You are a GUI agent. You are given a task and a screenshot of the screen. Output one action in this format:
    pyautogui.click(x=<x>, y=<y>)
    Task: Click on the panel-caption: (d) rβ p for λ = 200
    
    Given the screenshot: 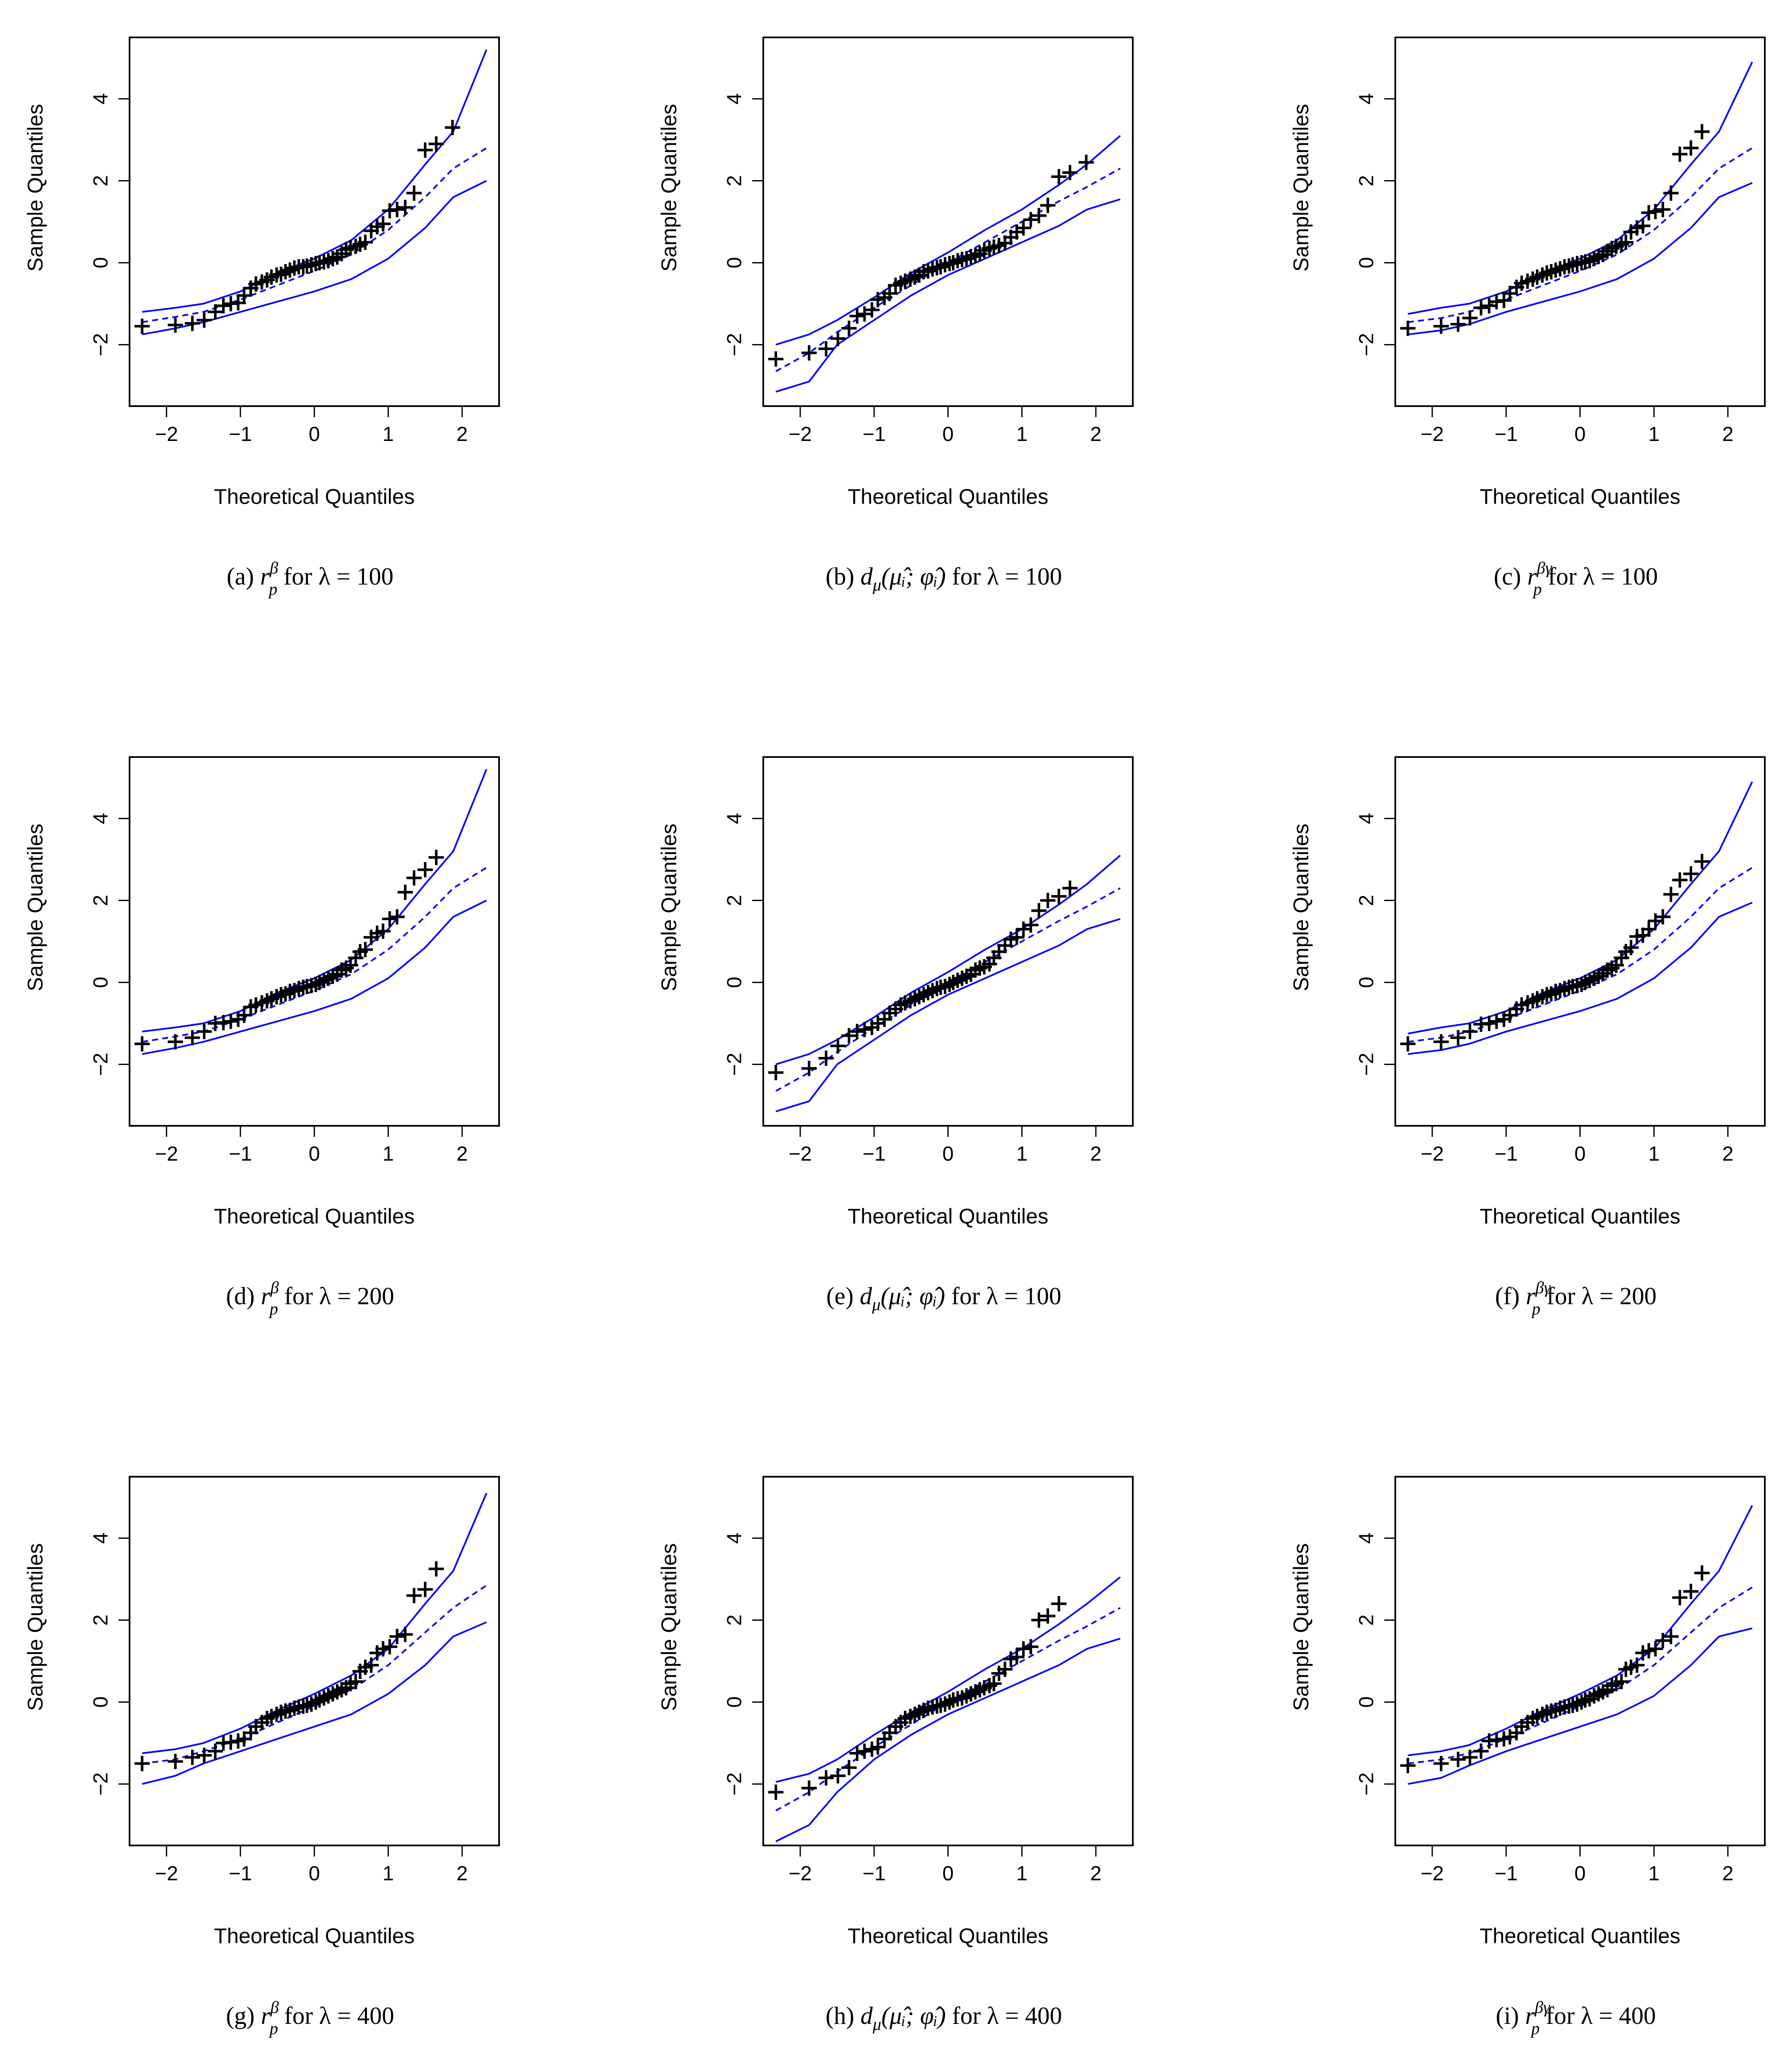 What is the action you would take?
    pyautogui.click(x=310, y=1298)
    